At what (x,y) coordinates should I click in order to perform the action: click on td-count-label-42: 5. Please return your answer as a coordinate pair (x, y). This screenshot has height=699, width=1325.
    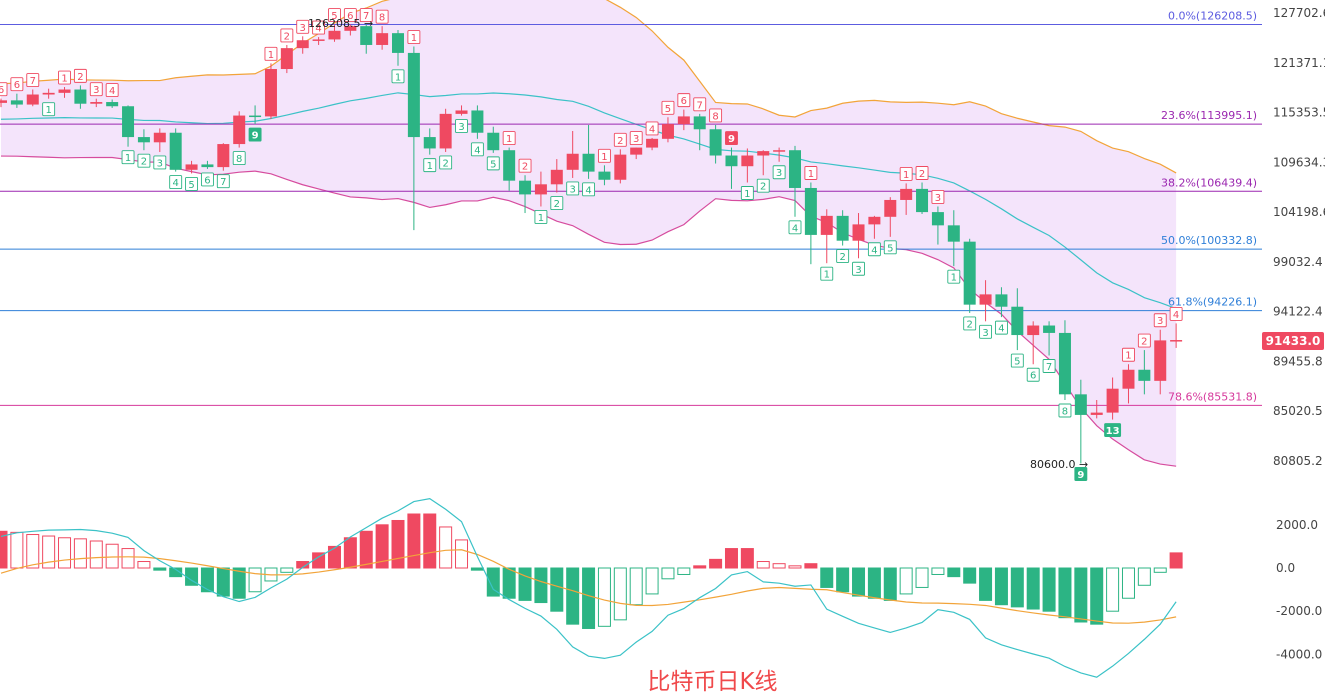
    Looking at the image, I should click on (668, 109).